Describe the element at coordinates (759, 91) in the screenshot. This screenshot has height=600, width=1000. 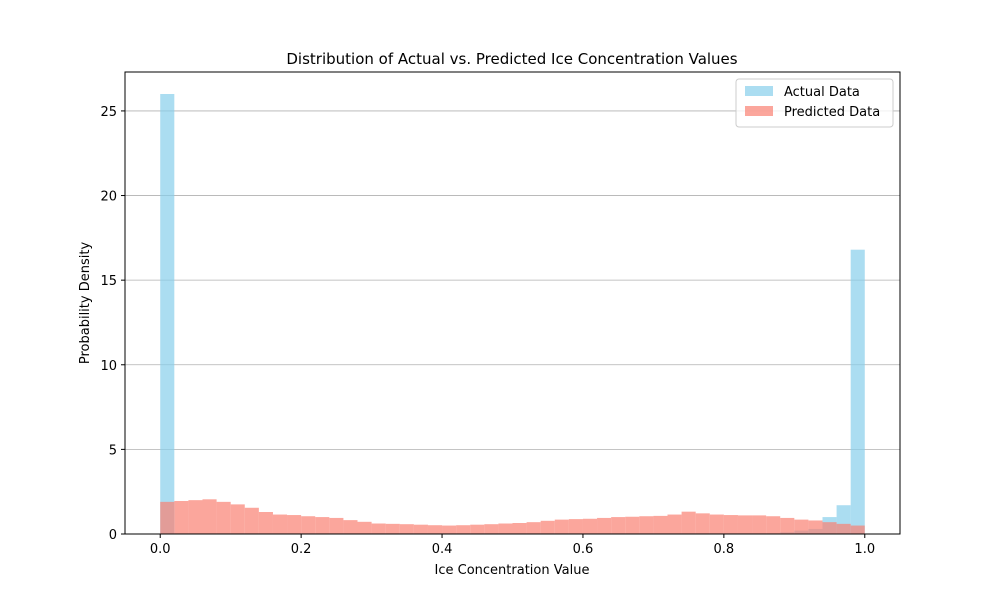
I see `legend-swatch-actual` at that location.